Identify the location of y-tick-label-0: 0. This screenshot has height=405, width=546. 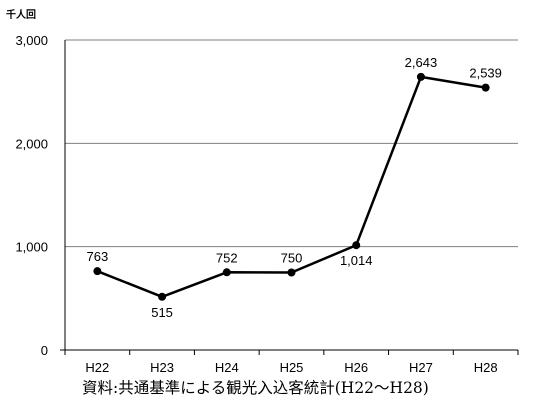
(44, 350).